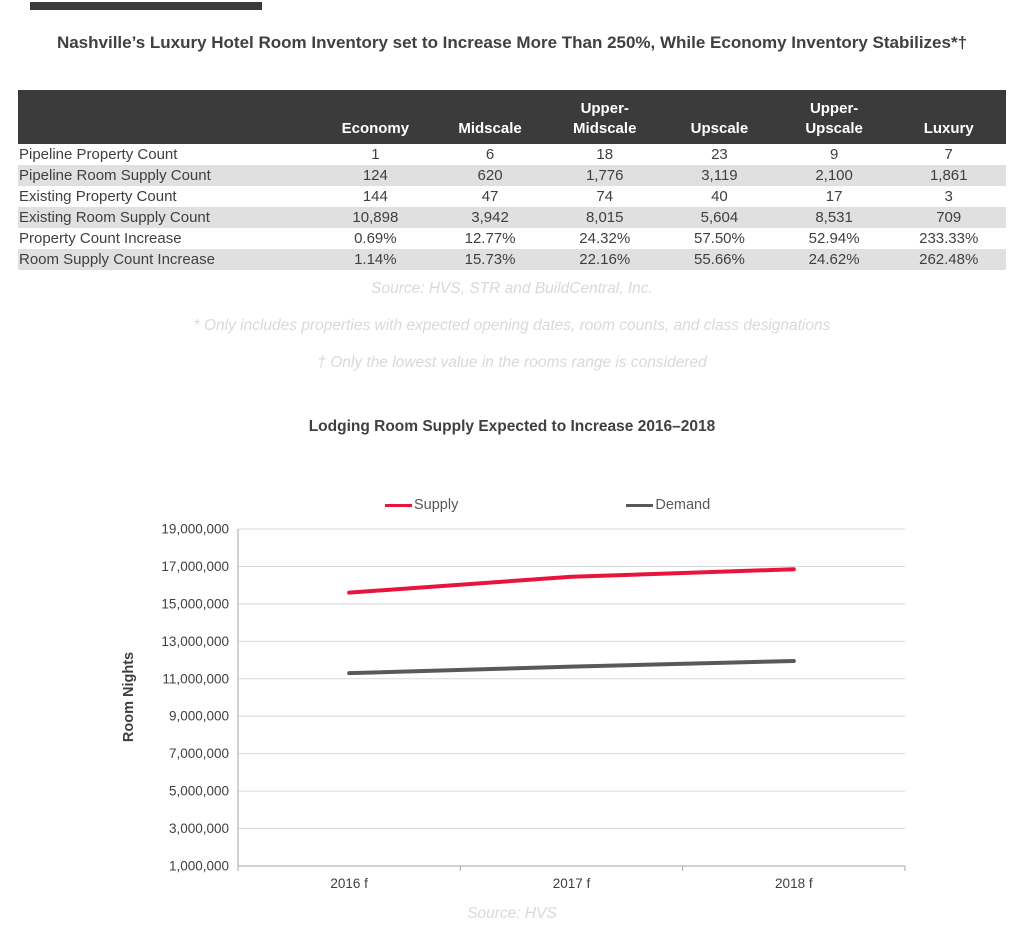 This screenshot has width=1024, height=942. What do you see at coordinates (572, 883) in the screenshot?
I see `x-tick-label: 2017 f` at bounding box center [572, 883].